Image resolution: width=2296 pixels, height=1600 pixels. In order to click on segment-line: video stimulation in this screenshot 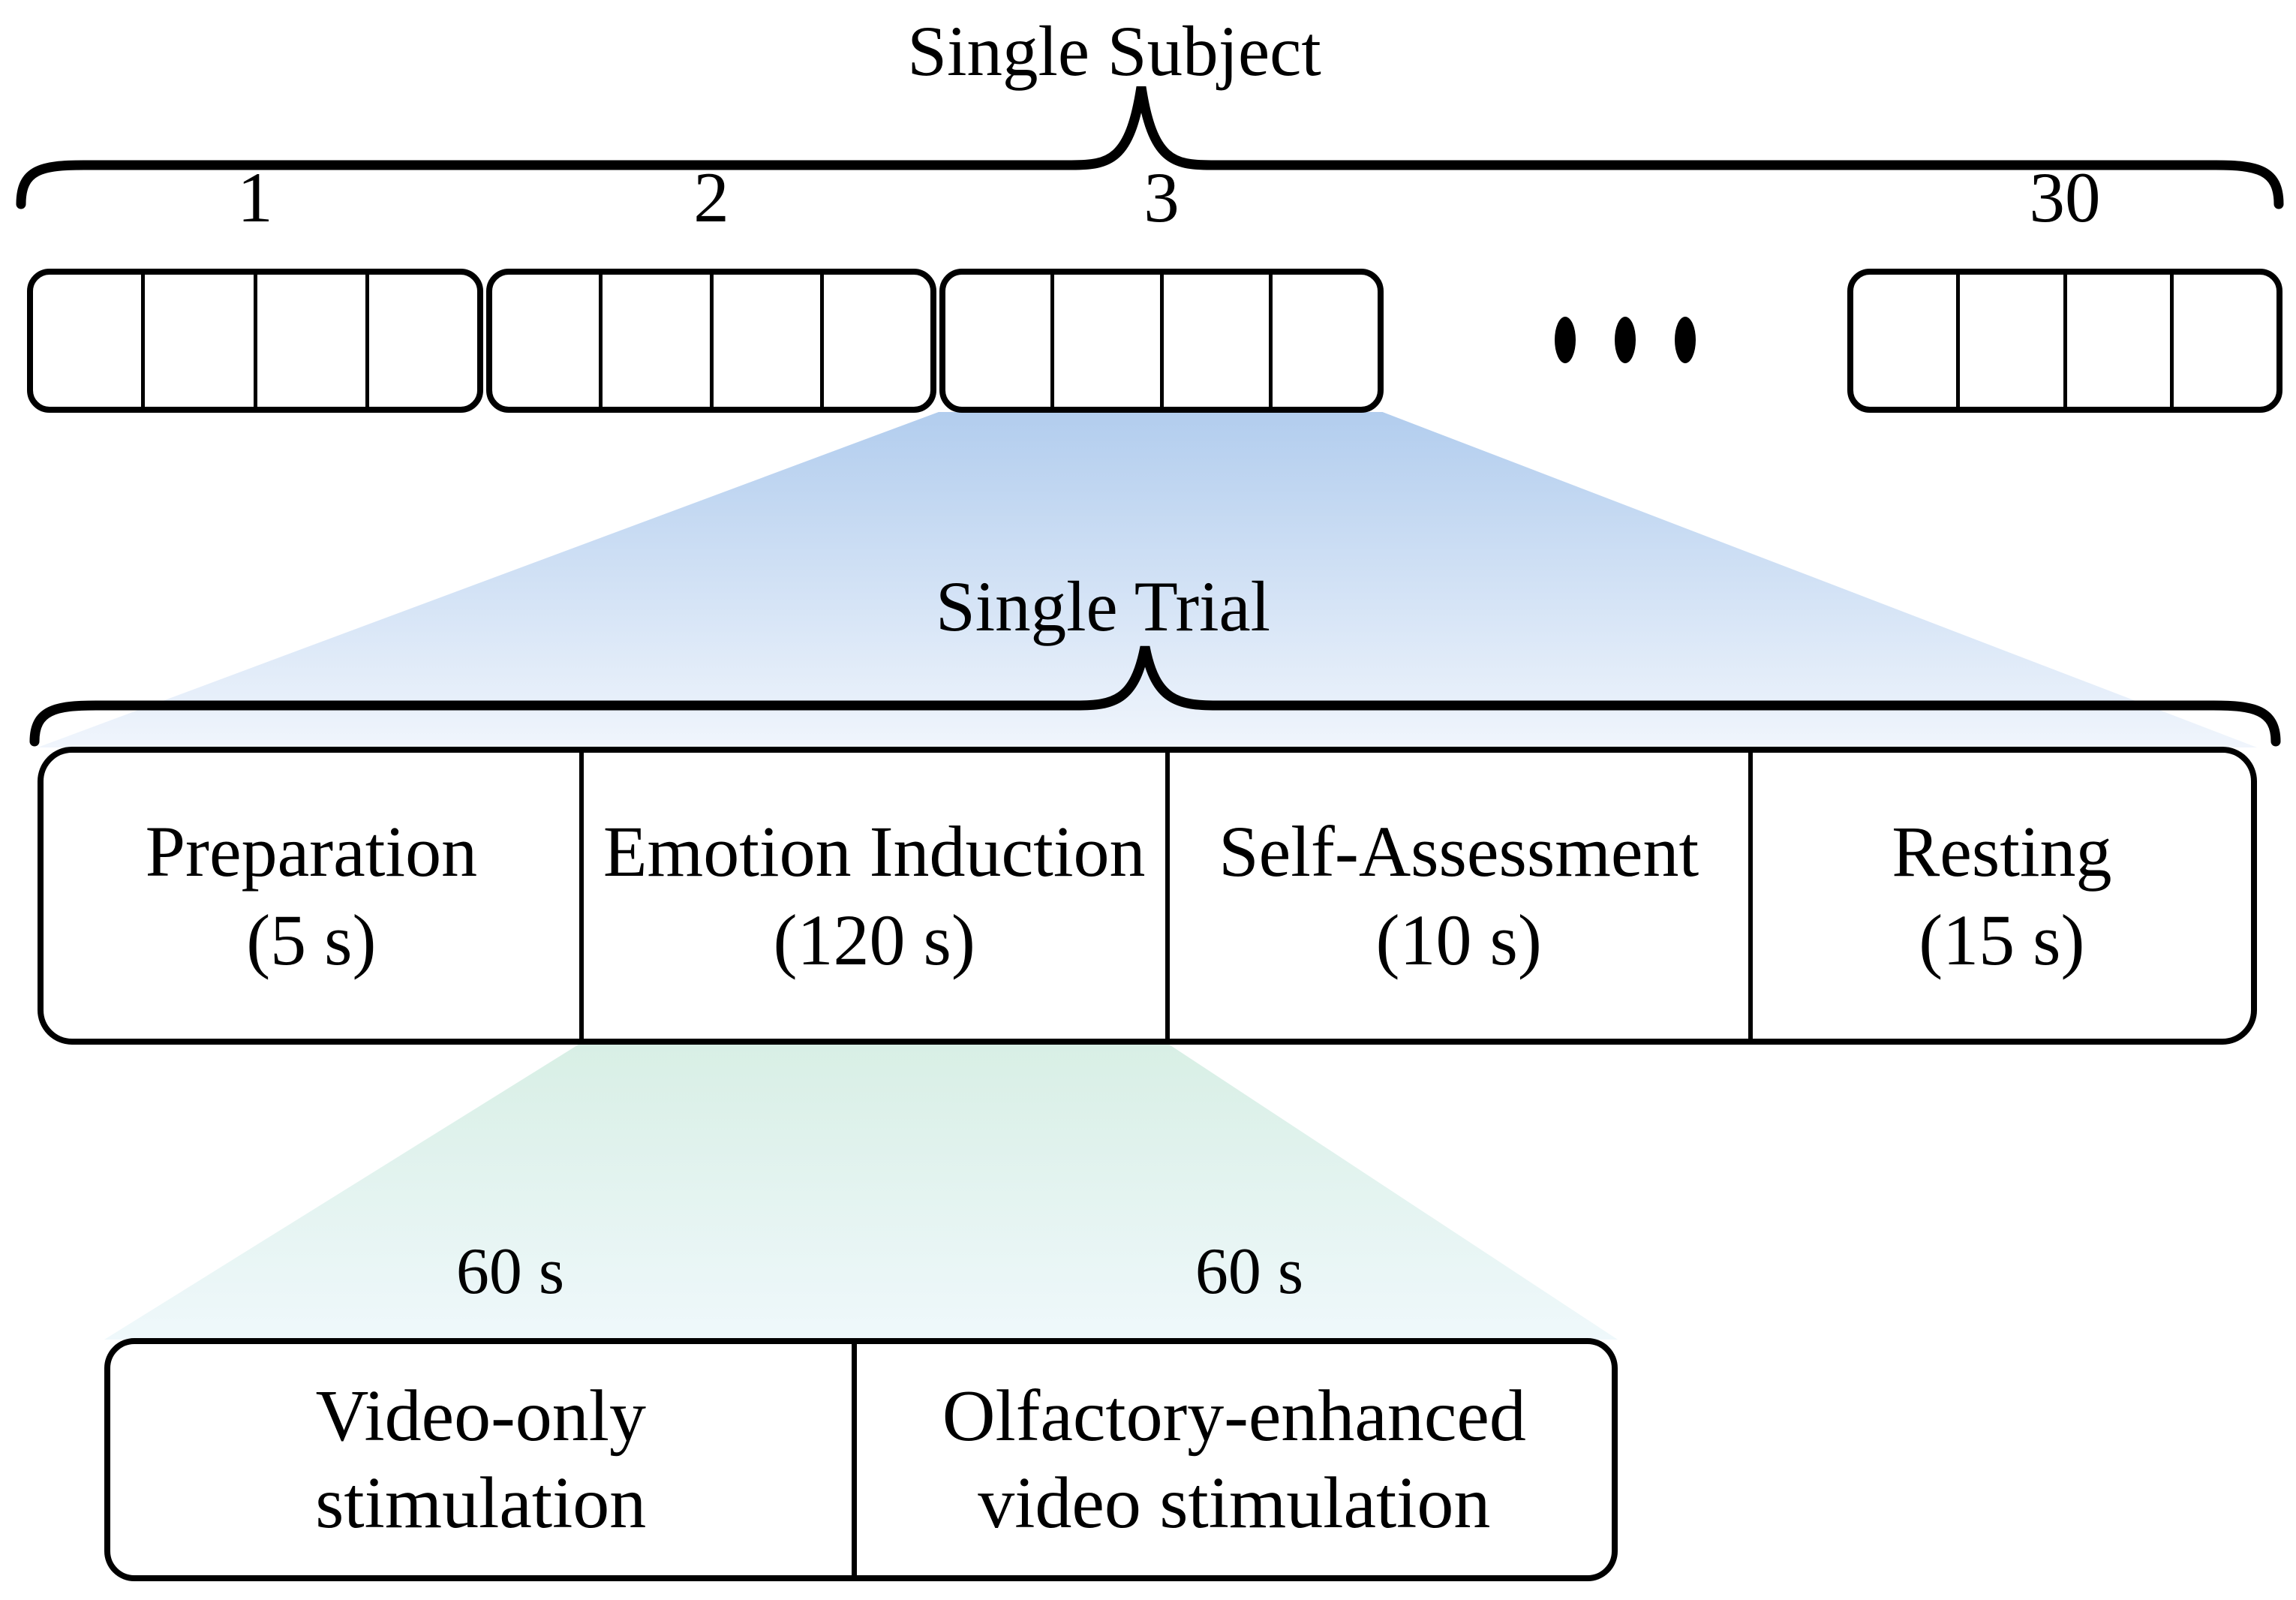, I will do `click(1234, 1503)`.